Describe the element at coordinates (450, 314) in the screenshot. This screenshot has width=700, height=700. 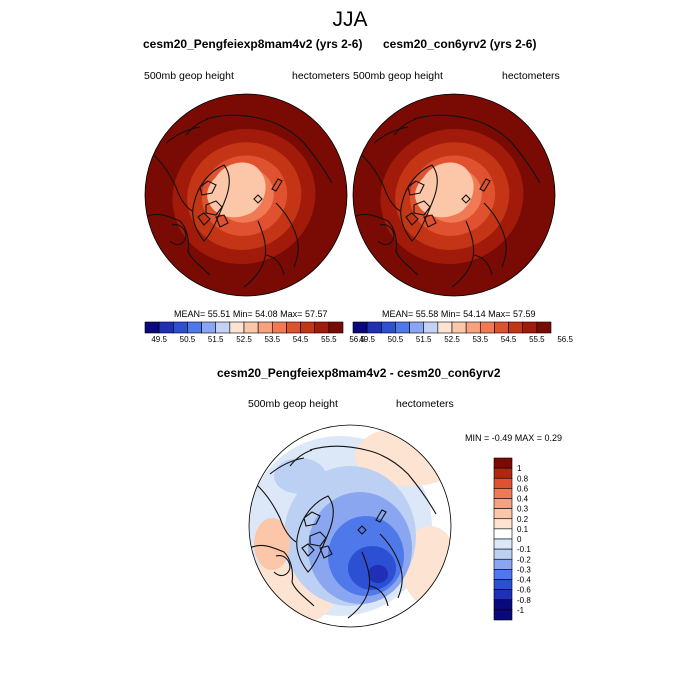
I see `panel2-min-label: Min=` at that location.